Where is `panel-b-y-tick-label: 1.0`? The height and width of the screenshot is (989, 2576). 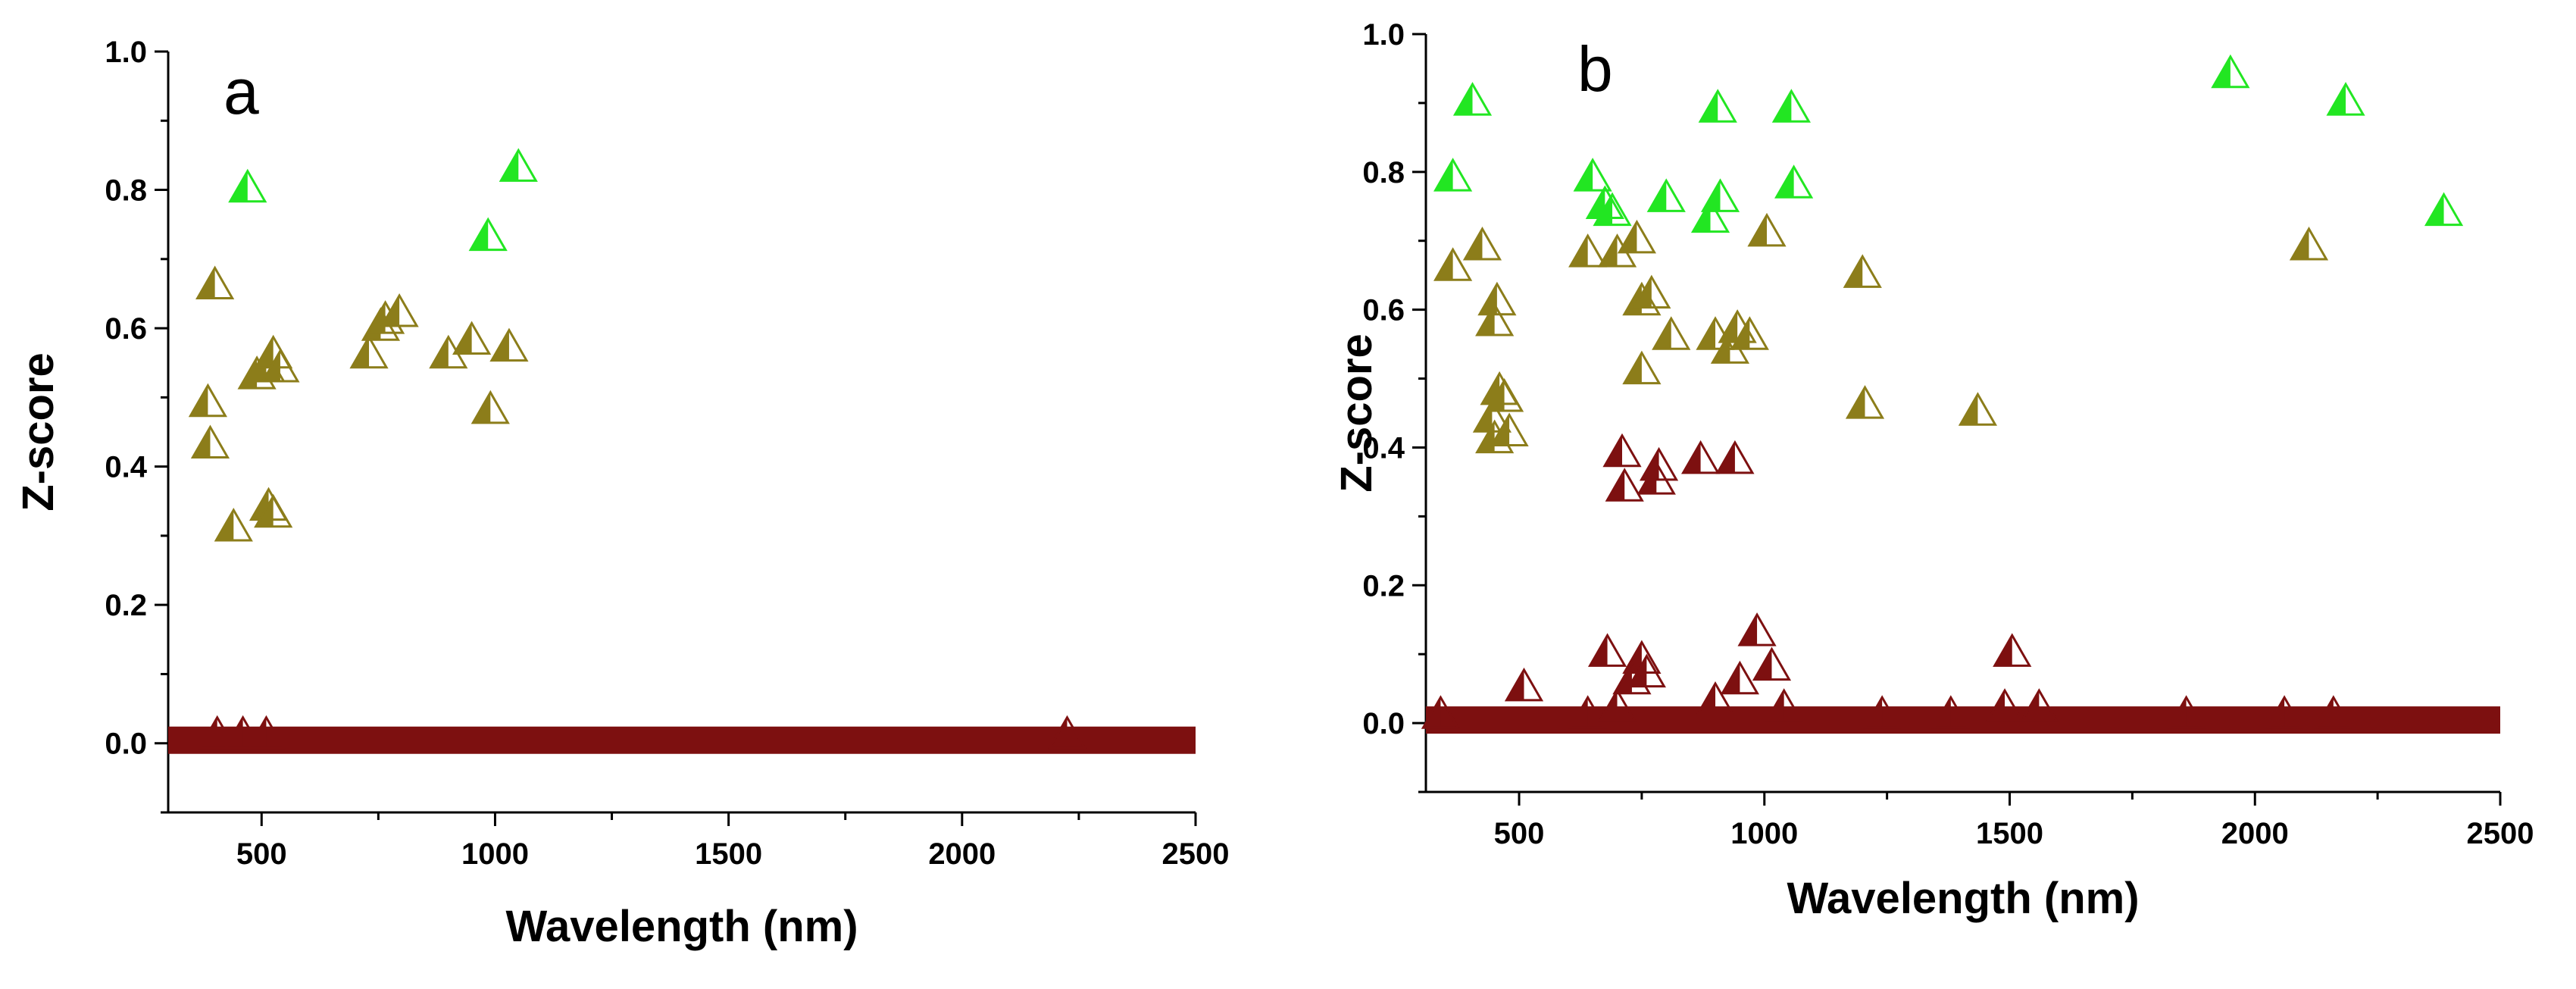
panel-b-y-tick-label: 1.0 is located at coordinates (1384, 35).